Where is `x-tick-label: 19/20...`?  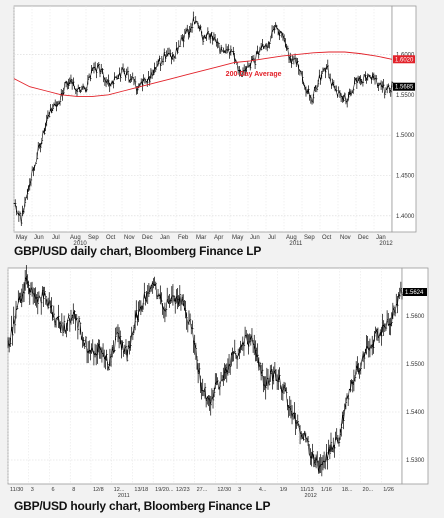 x-tick-label: 19/20... is located at coordinates (164, 490).